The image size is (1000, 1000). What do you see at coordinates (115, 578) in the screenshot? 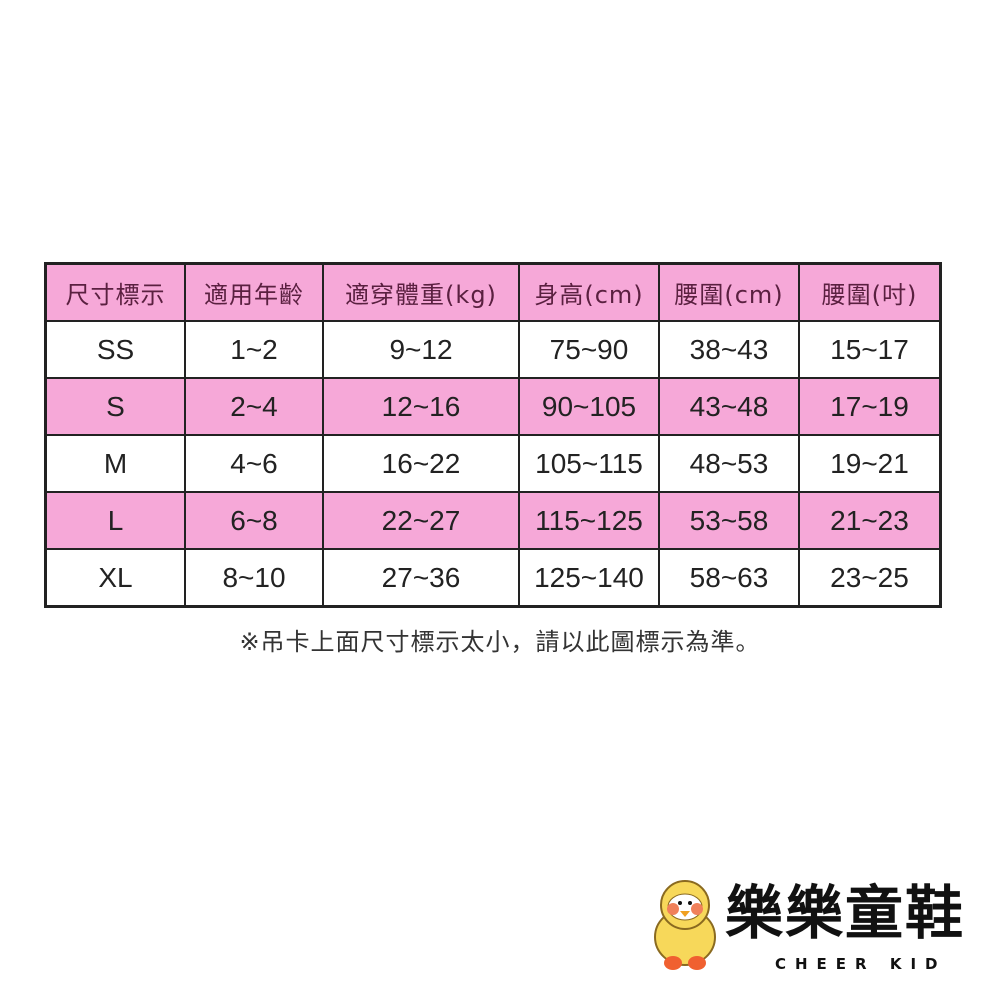
I see `size-label-cell: XL` at bounding box center [115, 578].